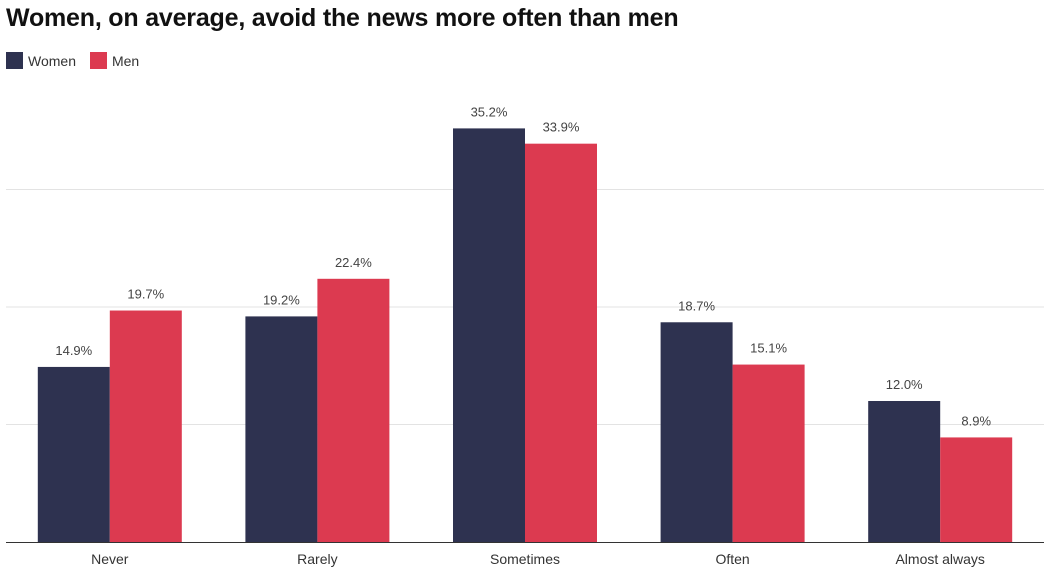 Image resolution: width=1050 pixels, height=577 pixels. What do you see at coordinates (317, 559) in the screenshot?
I see `x-tick-label-rarely: Rarely` at bounding box center [317, 559].